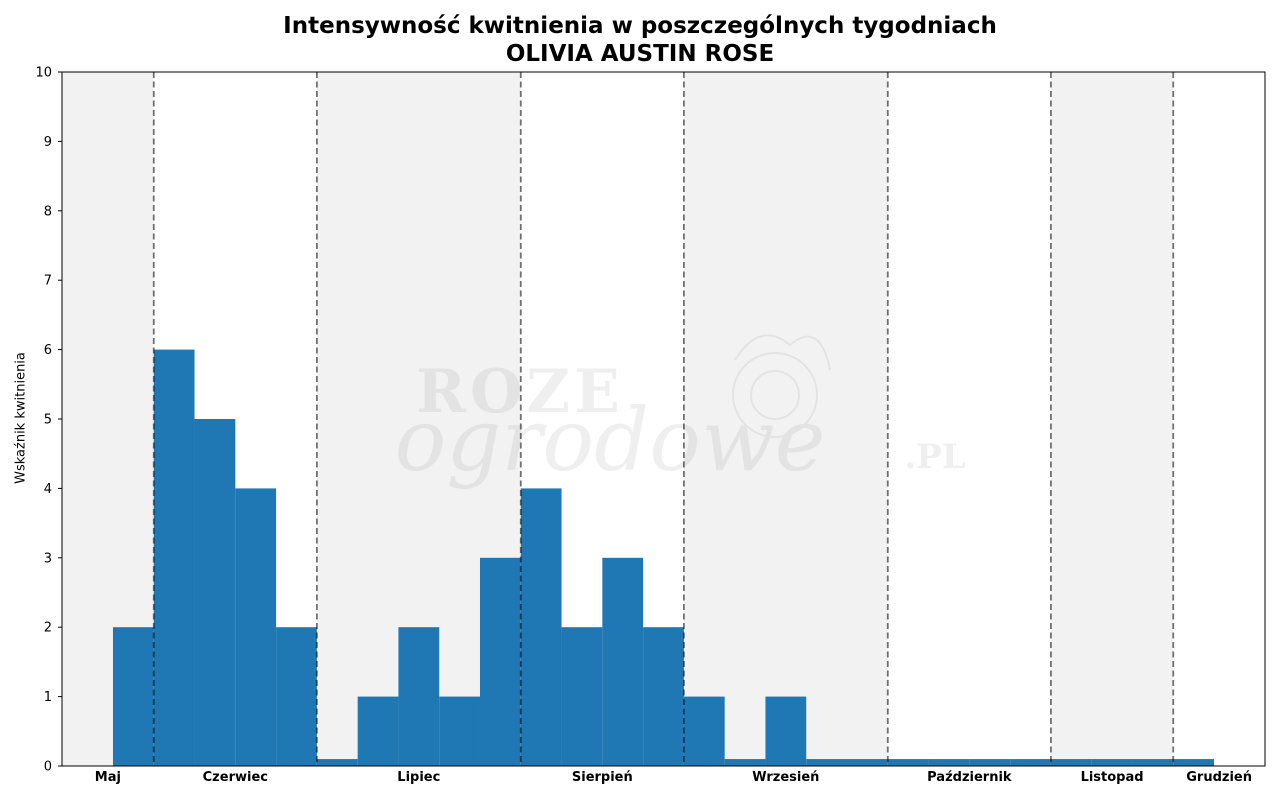 The width and height of the screenshot is (1280, 800). I want to click on y-tick-label: 10, so click(43, 73).